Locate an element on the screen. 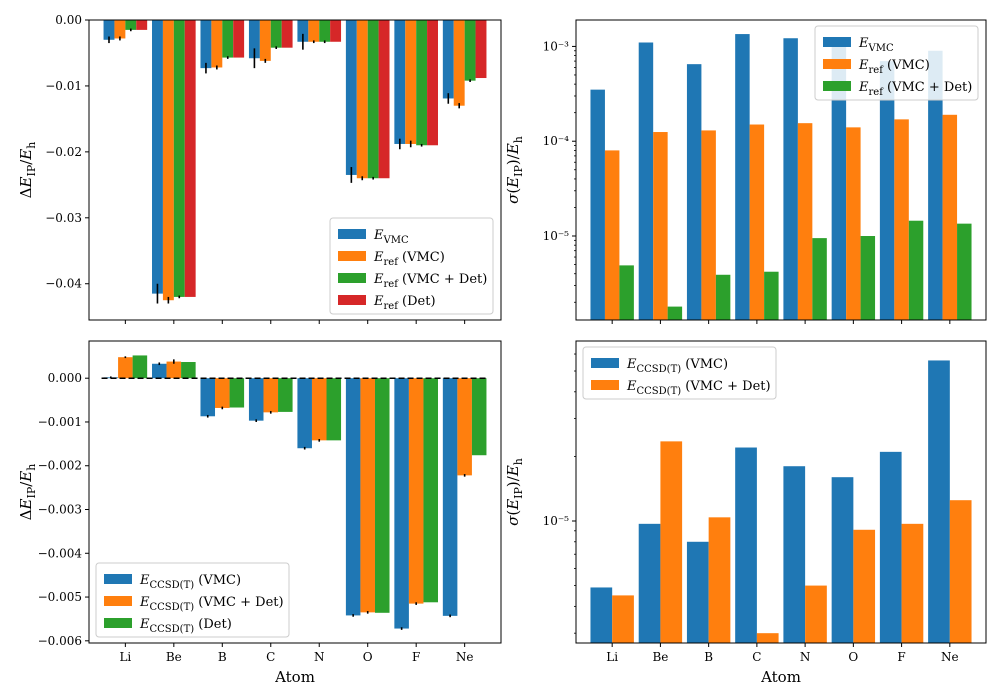 This screenshot has height=700, width=1000. bar-bottom-left-s0-Ne is located at coordinates (450, 497).